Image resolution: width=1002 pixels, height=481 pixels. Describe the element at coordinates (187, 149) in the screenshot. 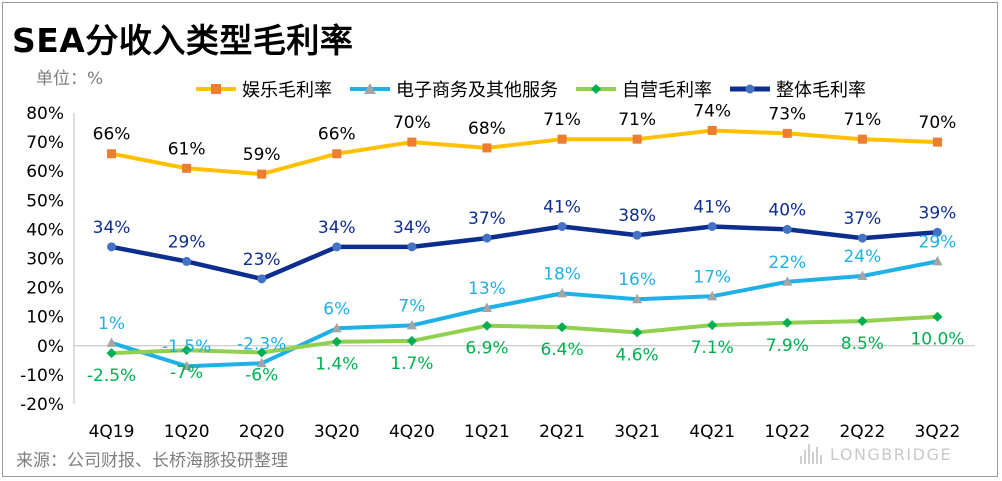

I see `data-label: 61%` at that location.